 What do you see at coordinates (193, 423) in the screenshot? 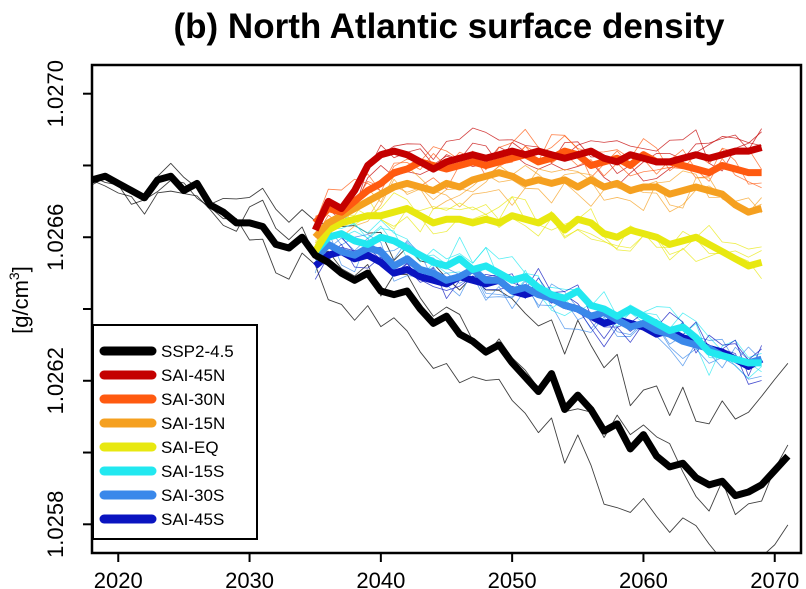
I see `legend-label-sai-15n: SAI-15N` at bounding box center [193, 423].